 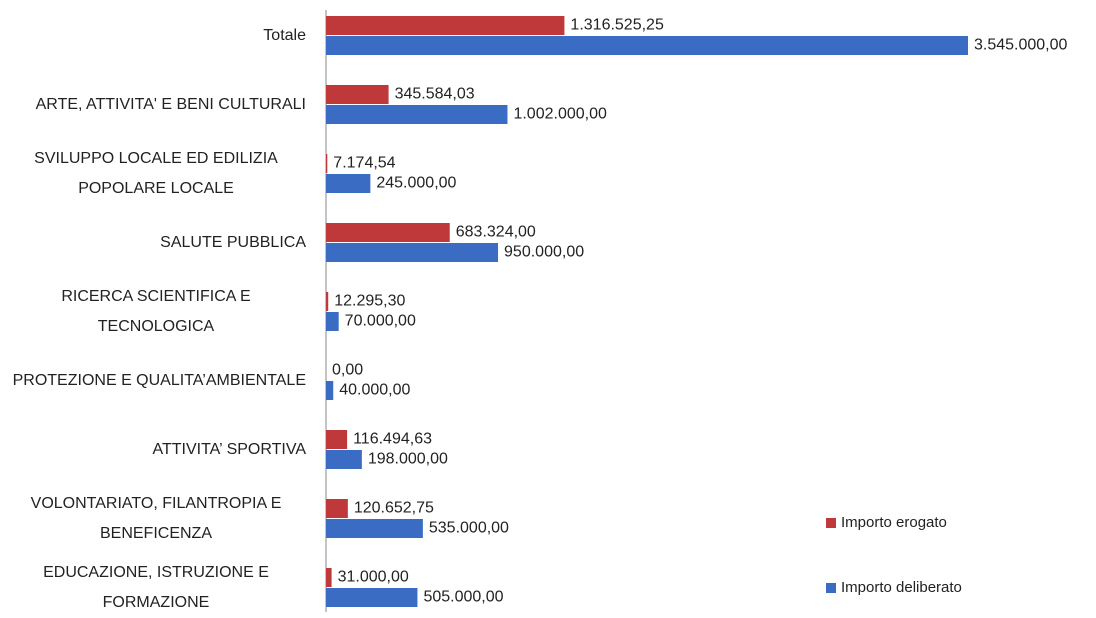 What do you see at coordinates (374, 390) in the screenshot?
I see `value-label: 40.000,00` at bounding box center [374, 390].